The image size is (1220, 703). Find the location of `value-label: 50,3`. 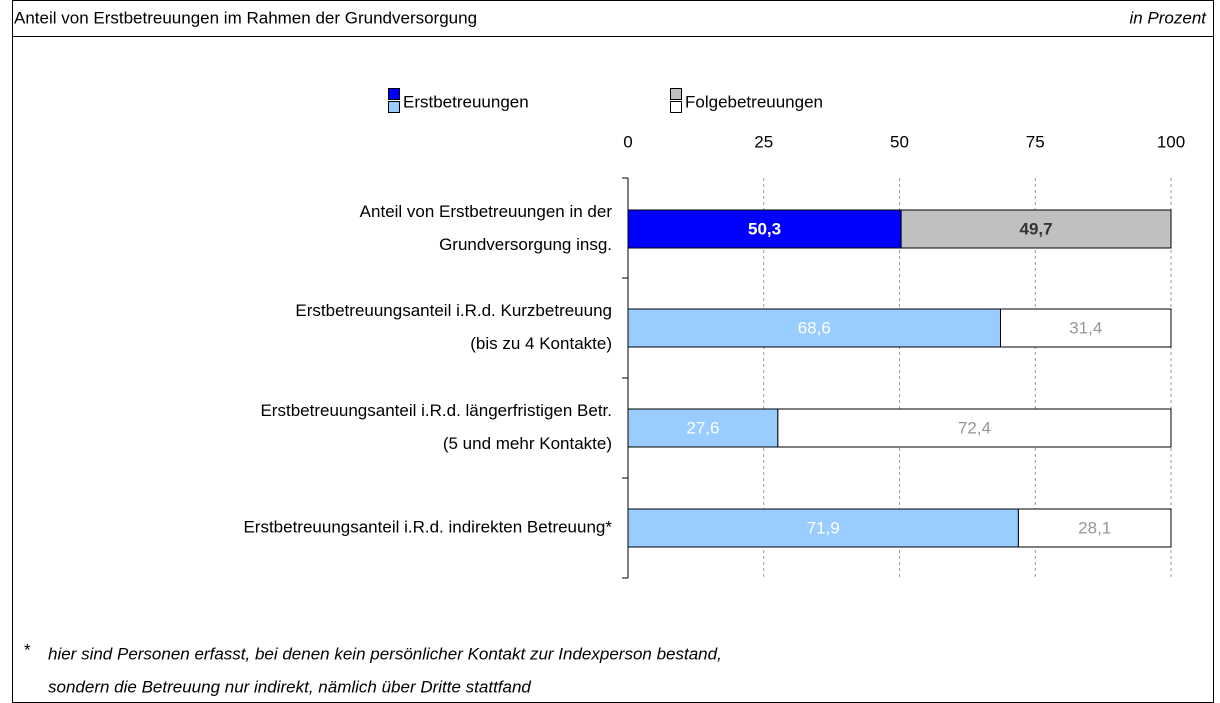

value-label: 50,3 is located at coordinates (764, 228).